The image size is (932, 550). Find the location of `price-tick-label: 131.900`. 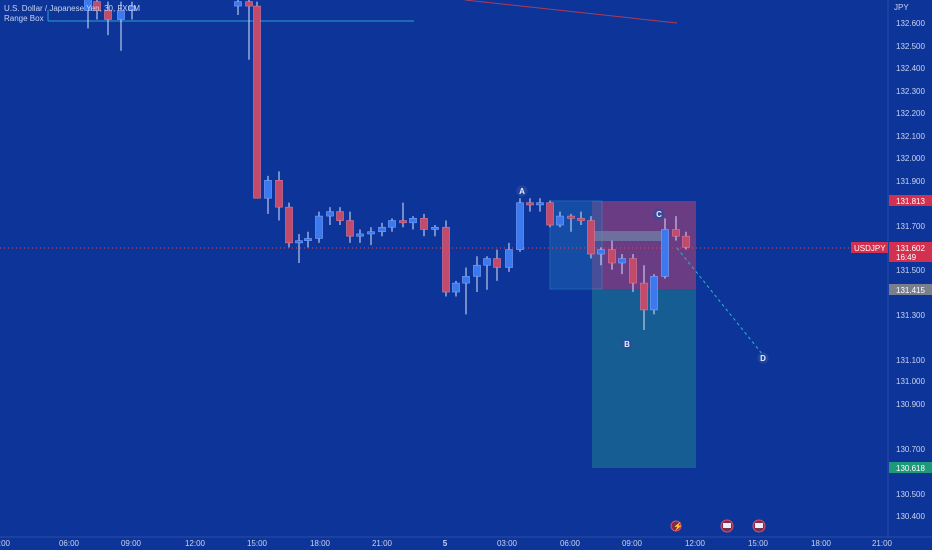

price-tick-label: 131.900 is located at coordinates (910, 181).